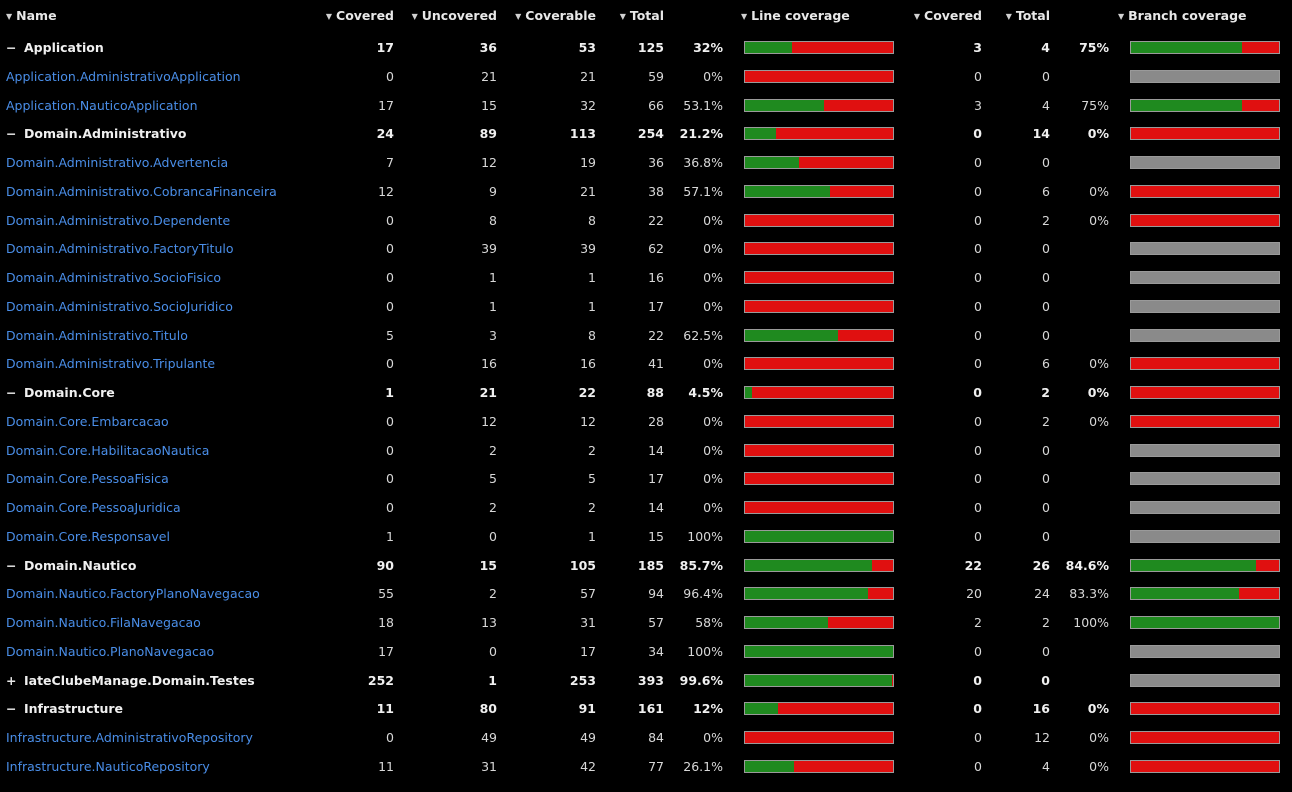 This screenshot has width=1292, height=792. What do you see at coordinates (650, 680) in the screenshot?
I see `total-cell: 393` at bounding box center [650, 680].